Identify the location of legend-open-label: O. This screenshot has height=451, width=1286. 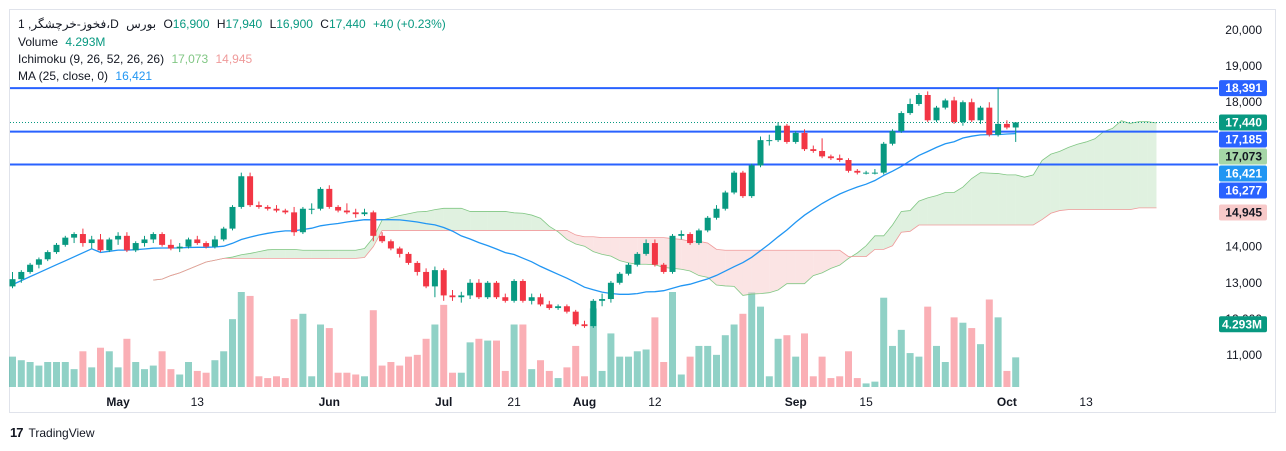
(168, 24).